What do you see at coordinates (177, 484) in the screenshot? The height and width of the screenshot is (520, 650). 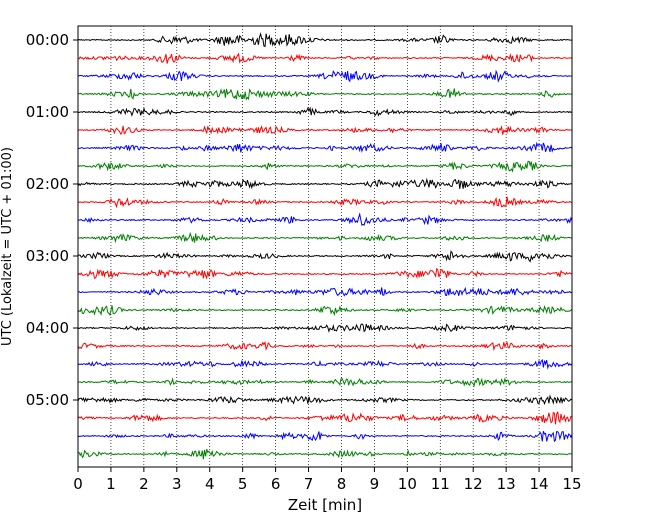 I see `x-tick-label-3: 3` at bounding box center [177, 484].